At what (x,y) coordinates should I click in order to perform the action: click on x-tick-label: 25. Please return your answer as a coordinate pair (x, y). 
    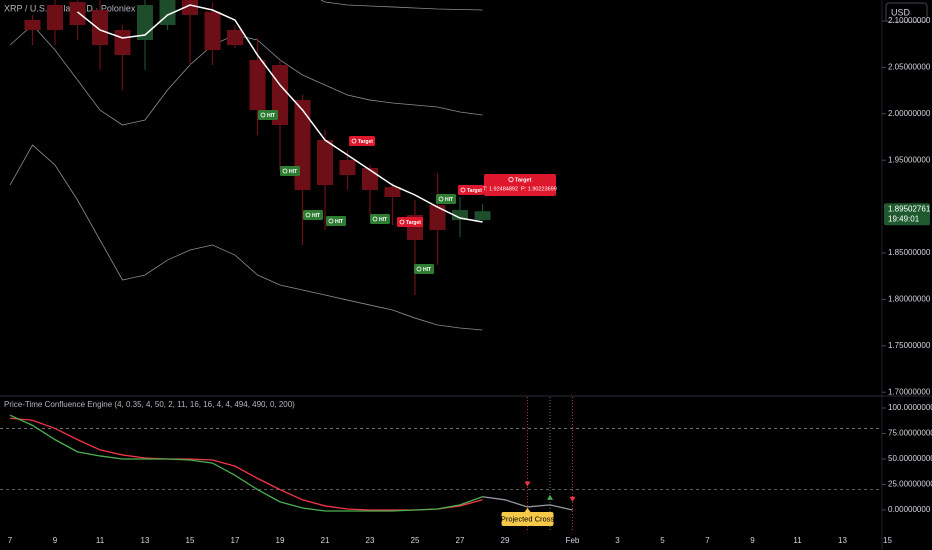
    Looking at the image, I should click on (415, 540).